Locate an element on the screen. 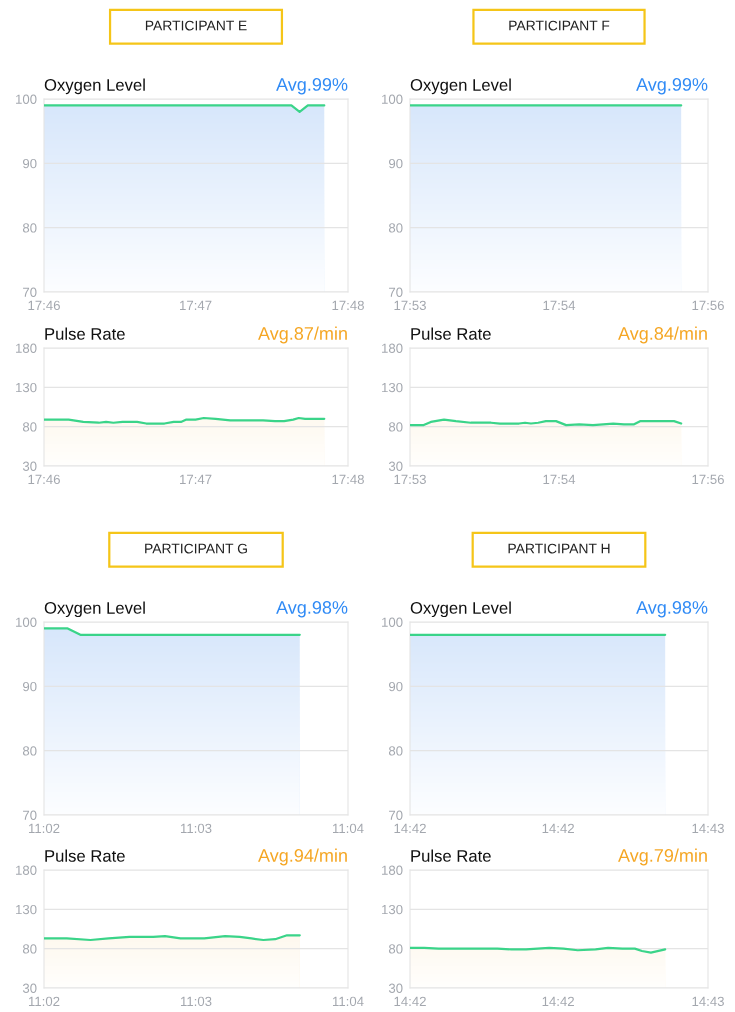 Image resolution: width=735 pixels, height=1012 pixels. text: PARTICIPANT H is located at coordinates (559, 548).